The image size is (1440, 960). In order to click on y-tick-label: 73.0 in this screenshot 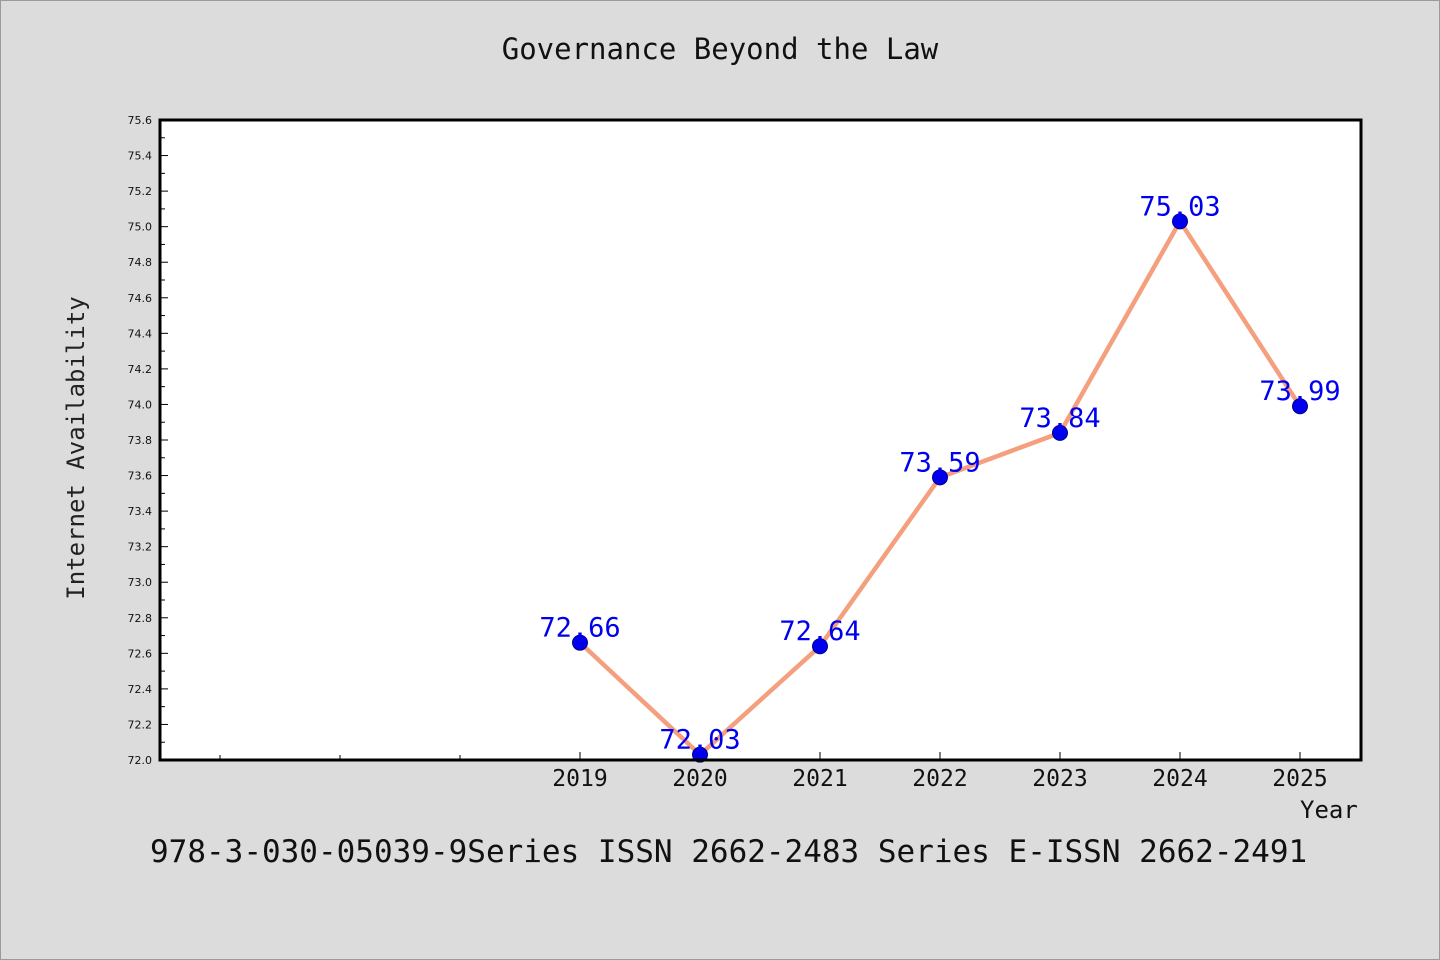, I will do `click(140, 582)`.